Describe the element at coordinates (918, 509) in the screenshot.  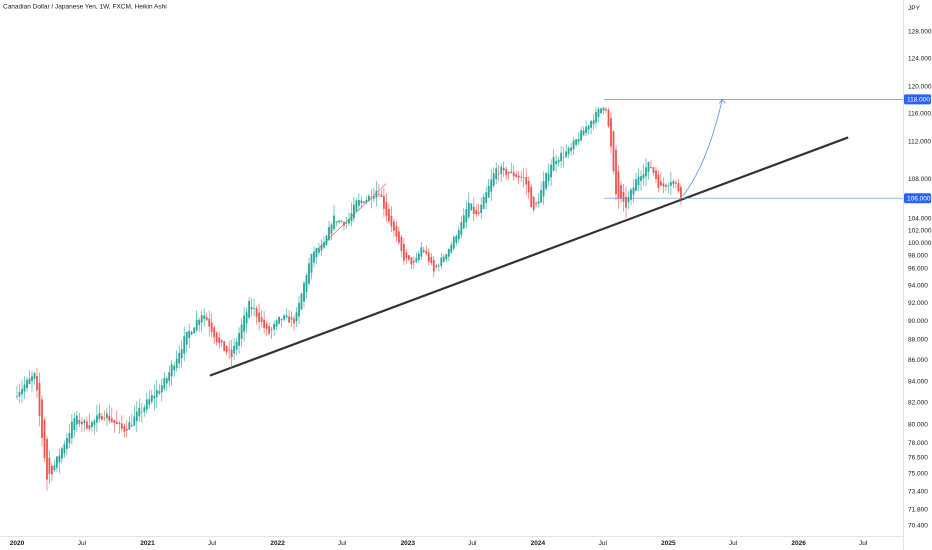
I see `price-tick-label: 71.800` at that location.